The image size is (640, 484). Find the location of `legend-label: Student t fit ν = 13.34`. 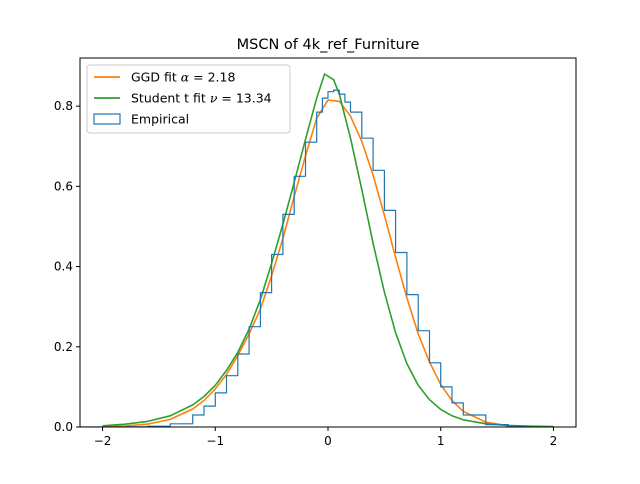

legend-label: Student t fit ν = 13.34 is located at coordinates (201, 98).